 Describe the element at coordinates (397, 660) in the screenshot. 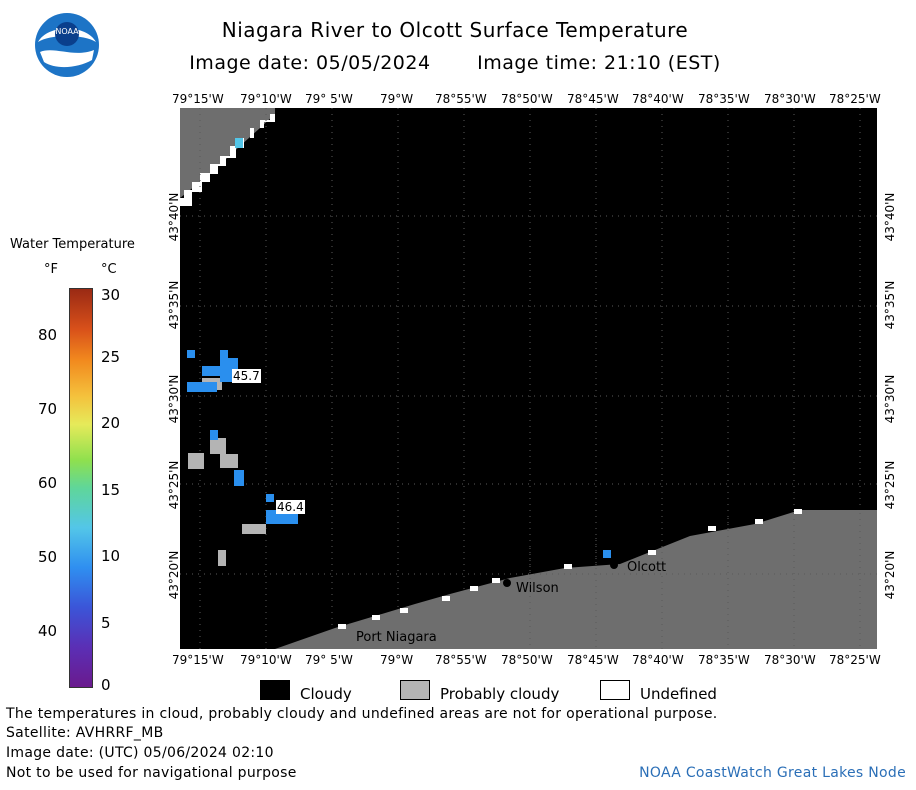

I see `lon-tick-bottom-3: 79°W` at that location.